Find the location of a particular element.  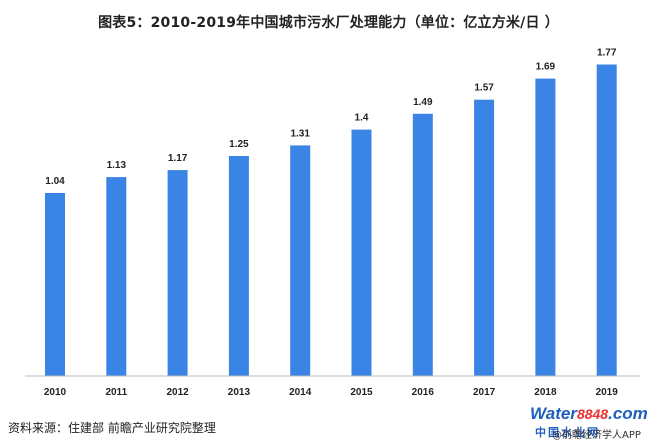

x-tick-label-2015: 2015 is located at coordinates (361, 392).